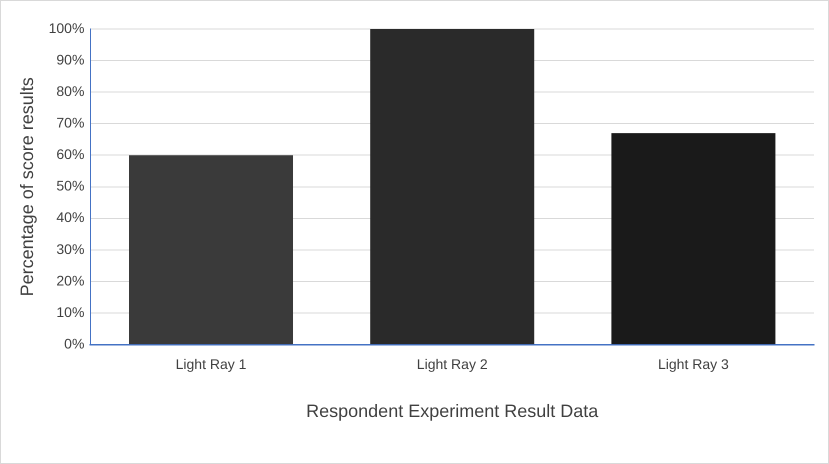 The height and width of the screenshot is (464, 829). Describe the element at coordinates (453, 411) in the screenshot. I see `x-axis-title: Respondent Experiment Result Data` at that location.